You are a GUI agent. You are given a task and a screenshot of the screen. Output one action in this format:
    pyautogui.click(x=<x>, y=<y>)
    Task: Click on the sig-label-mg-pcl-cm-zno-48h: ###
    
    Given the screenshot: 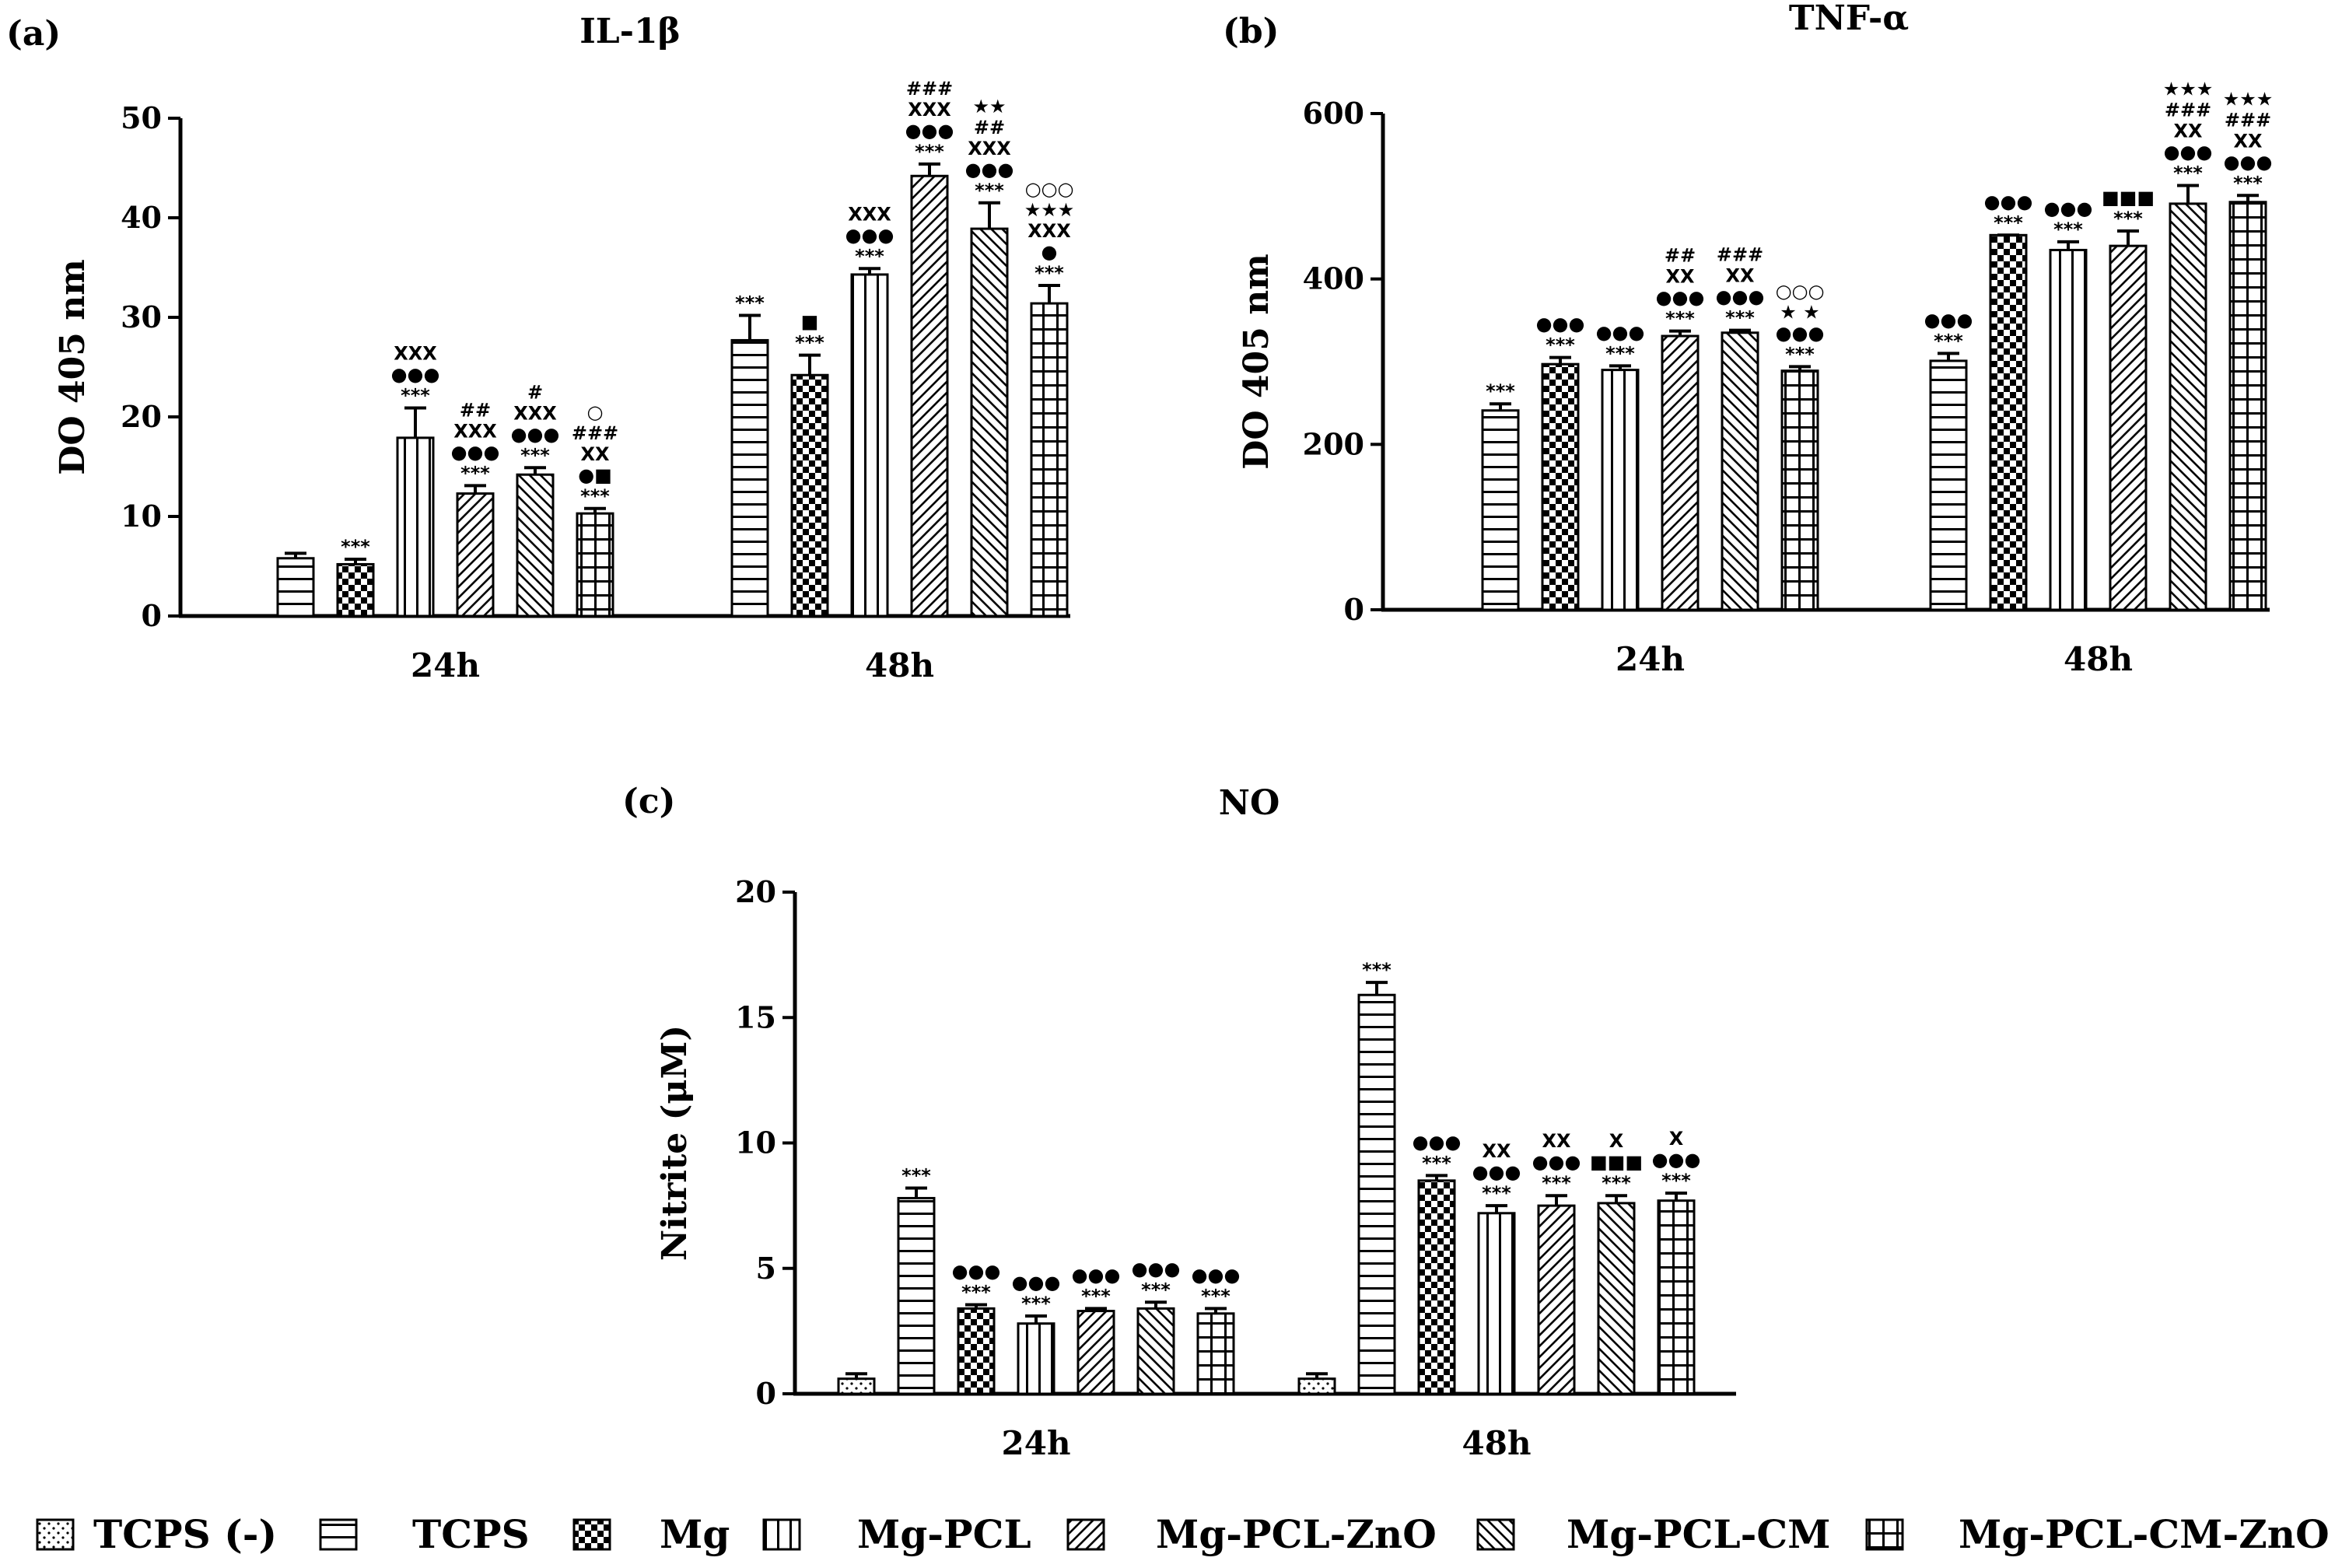 What is the action you would take?
    pyautogui.click(x=2248, y=120)
    